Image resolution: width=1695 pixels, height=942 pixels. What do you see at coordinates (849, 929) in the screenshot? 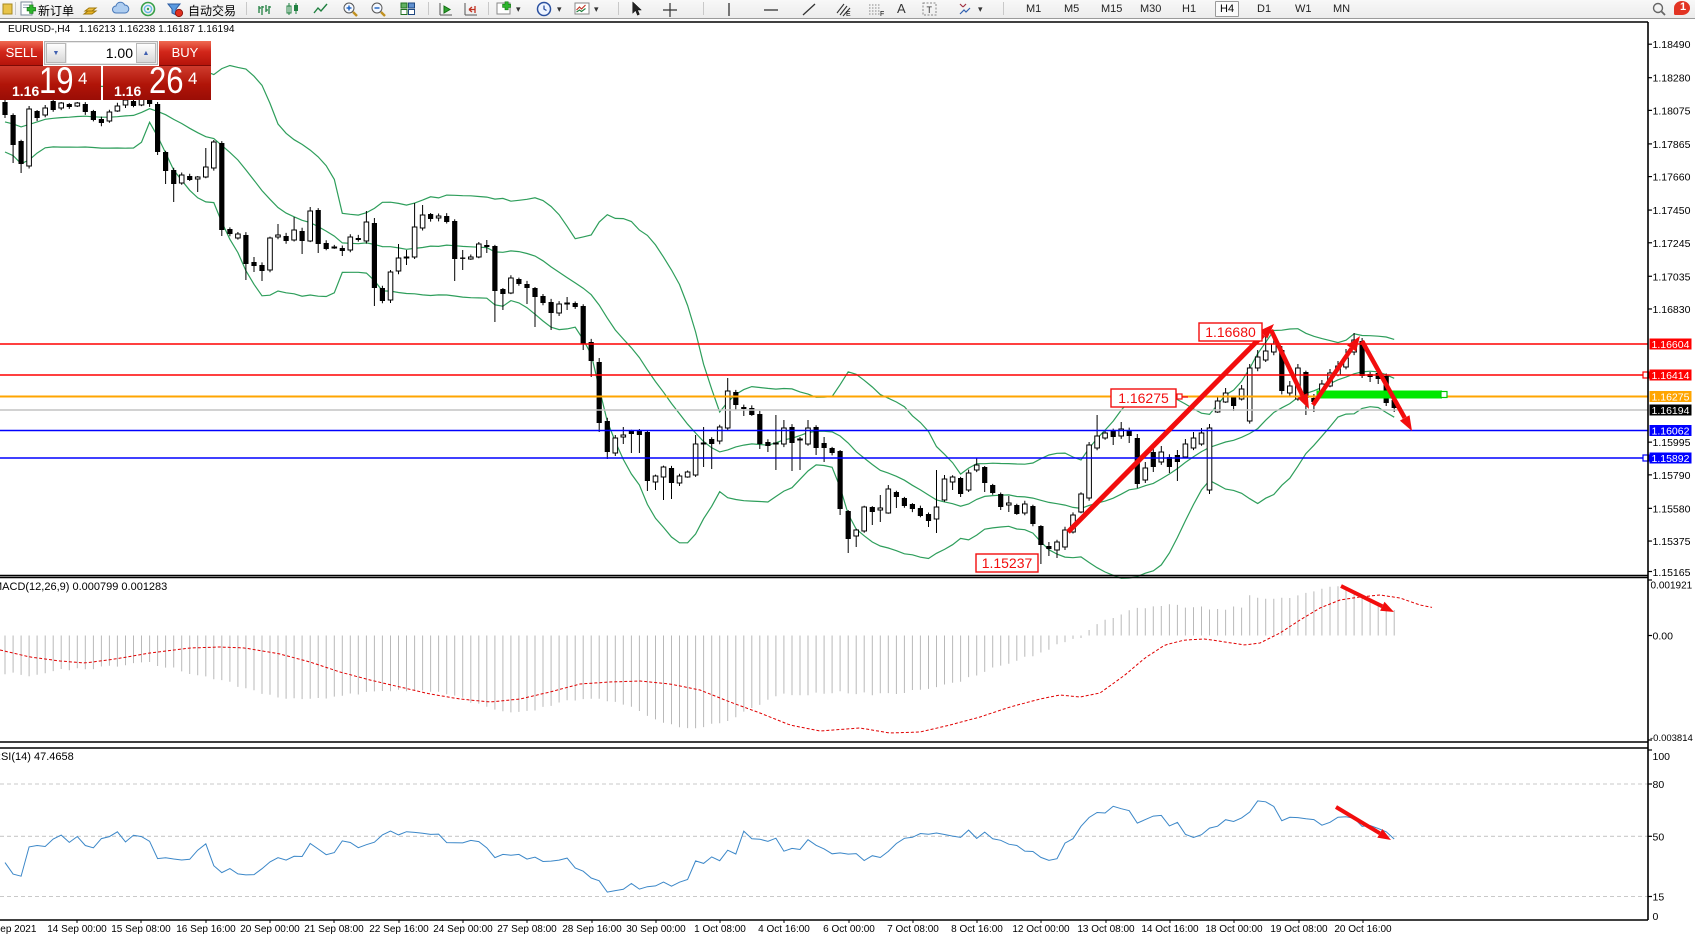
I see `svg-text: 6 Oct 00:00` at bounding box center [849, 929].